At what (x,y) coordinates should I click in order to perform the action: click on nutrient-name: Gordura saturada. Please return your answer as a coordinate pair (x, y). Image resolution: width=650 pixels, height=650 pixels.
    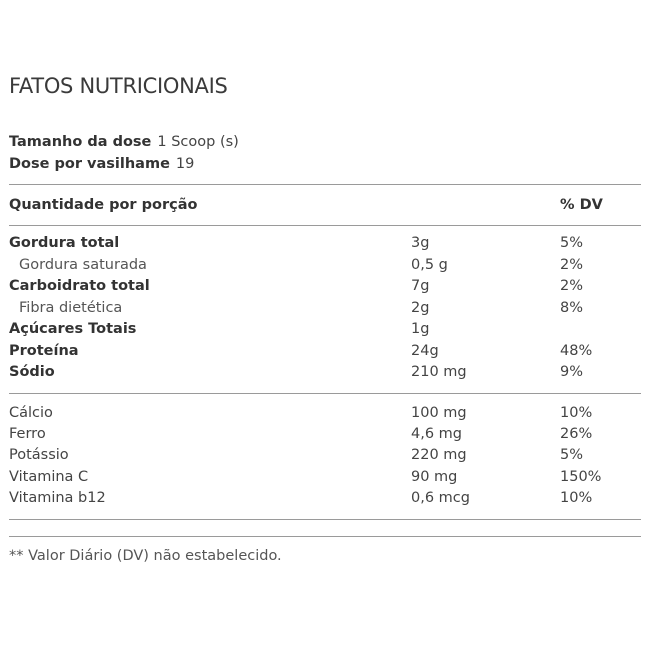
    Looking at the image, I should click on (83, 265).